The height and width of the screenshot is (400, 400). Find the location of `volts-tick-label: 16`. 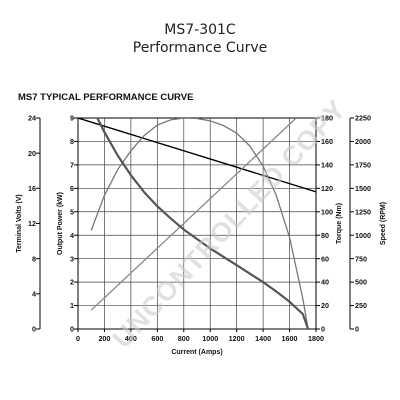

volts-tick-label: 16 is located at coordinates (32, 188).